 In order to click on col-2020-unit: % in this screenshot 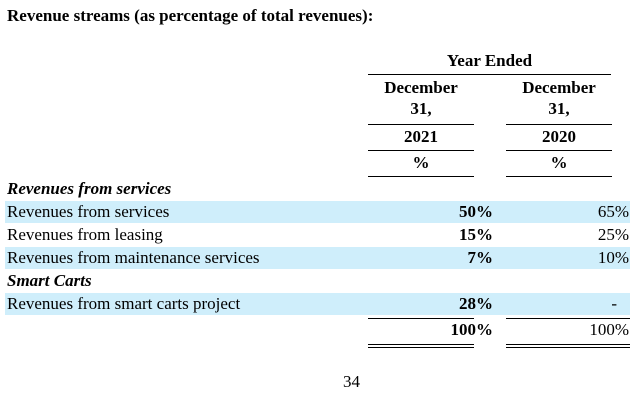, I will do `click(559, 162)`.